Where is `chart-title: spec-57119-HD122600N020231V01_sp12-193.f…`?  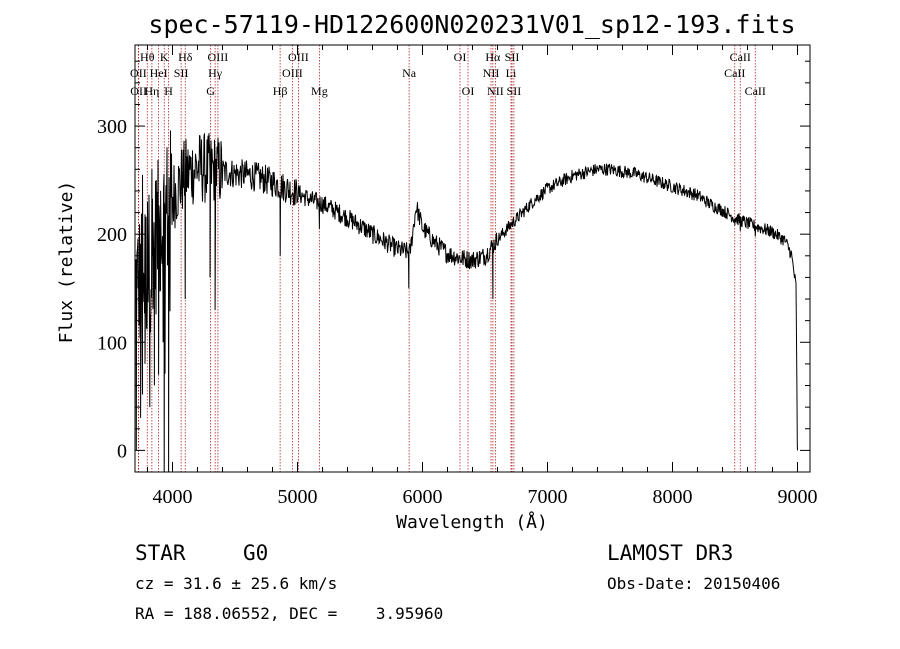 chart-title: spec-57119-HD122600N020231V01_sp12-193.f… is located at coordinates (471, 24).